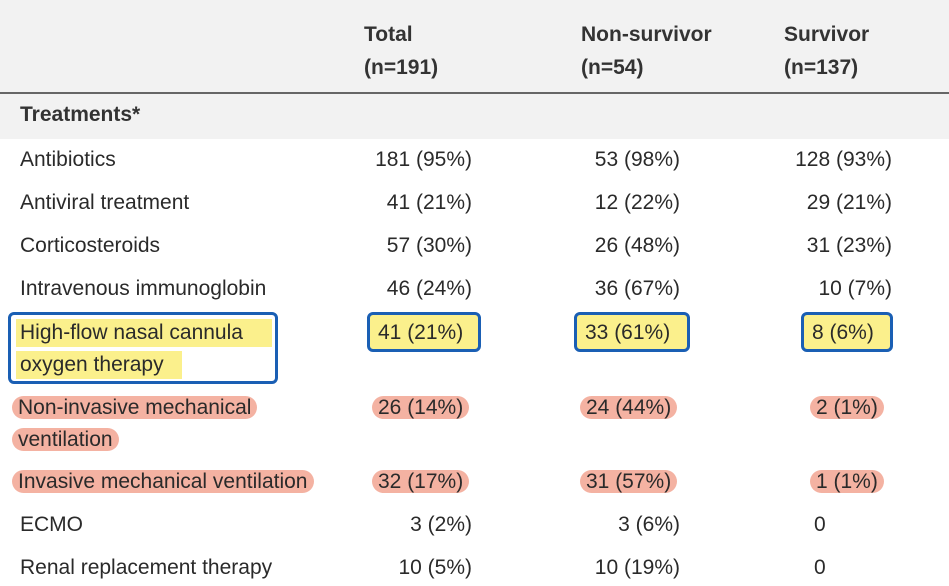 The image size is (949, 586). What do you see at coordinates (68, 159) in the screenshot?
I see `row-label: Antibiotics` at bounding box center [68, 159].